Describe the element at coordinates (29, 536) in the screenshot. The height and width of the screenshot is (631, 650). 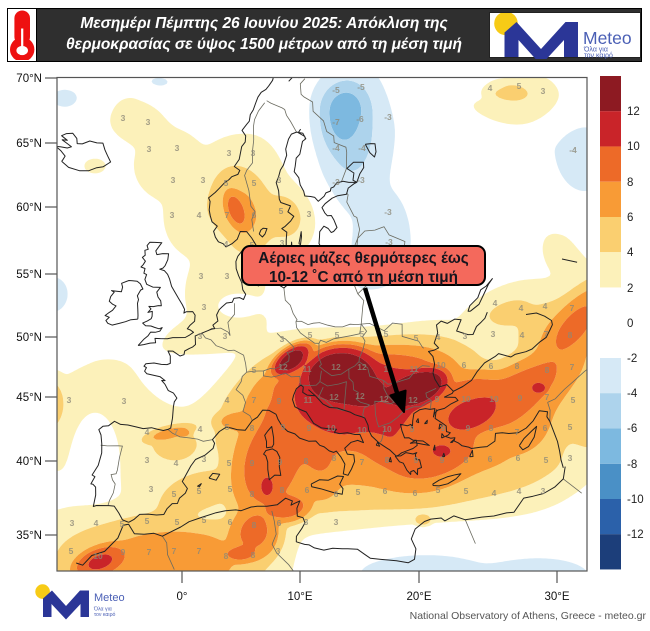
I see `svg-text: 35°N` at that location.